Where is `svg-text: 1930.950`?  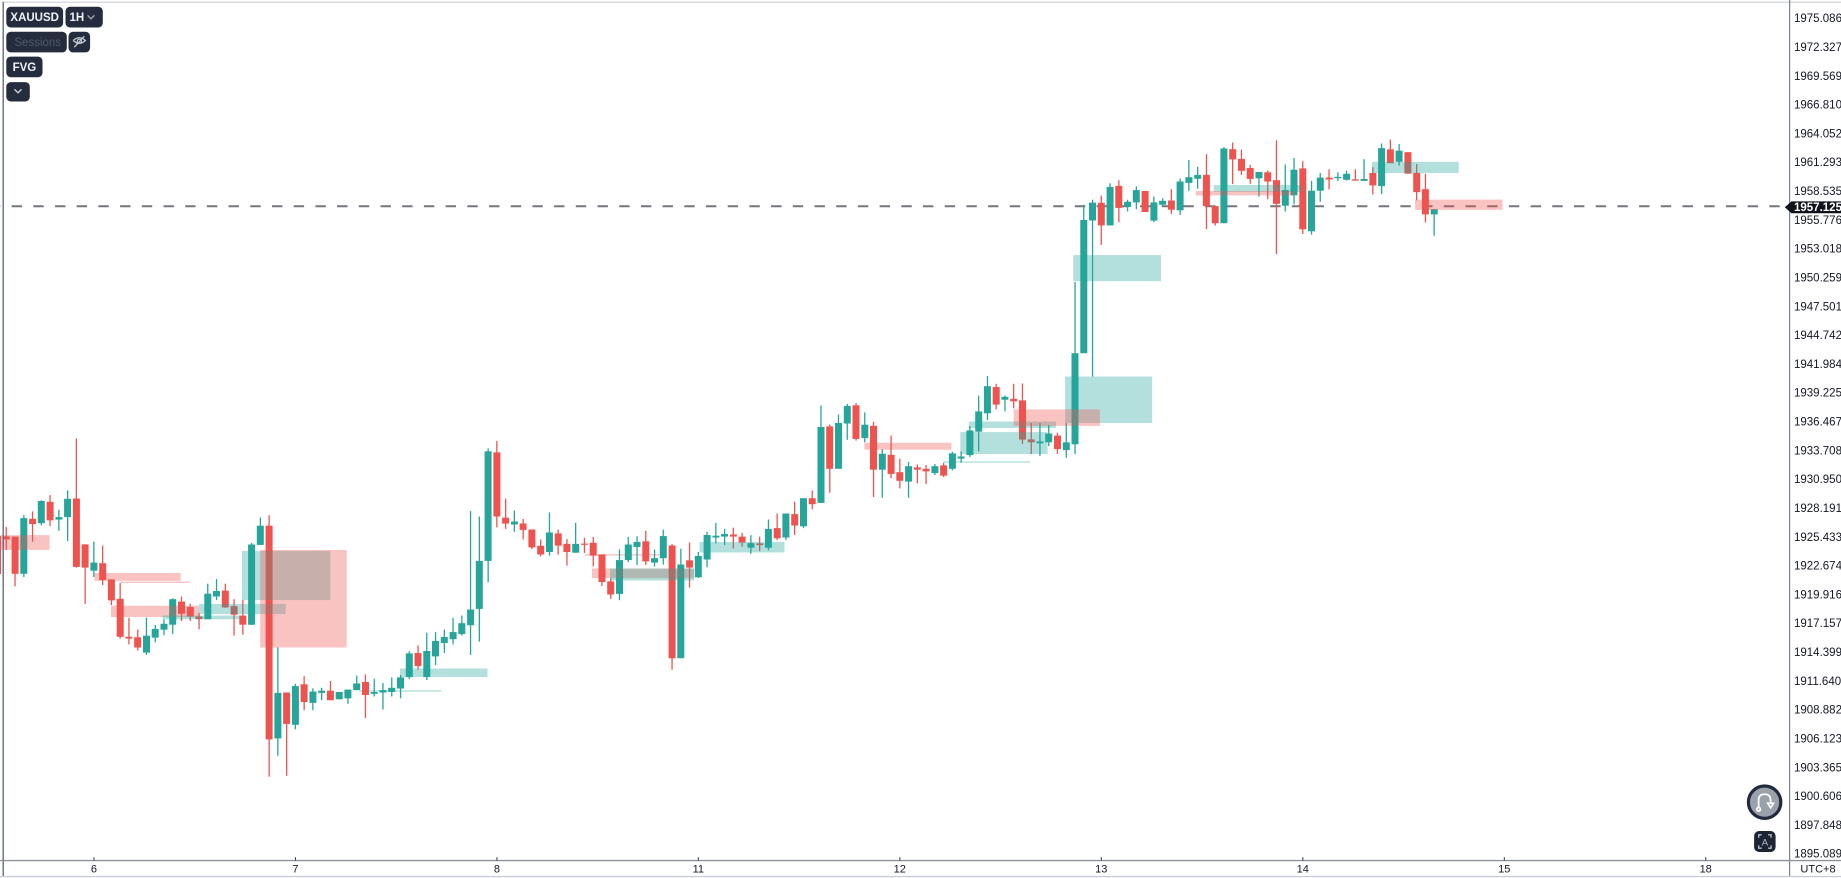 svg-text: 1930.950 is located at coordinates (1817, 480).